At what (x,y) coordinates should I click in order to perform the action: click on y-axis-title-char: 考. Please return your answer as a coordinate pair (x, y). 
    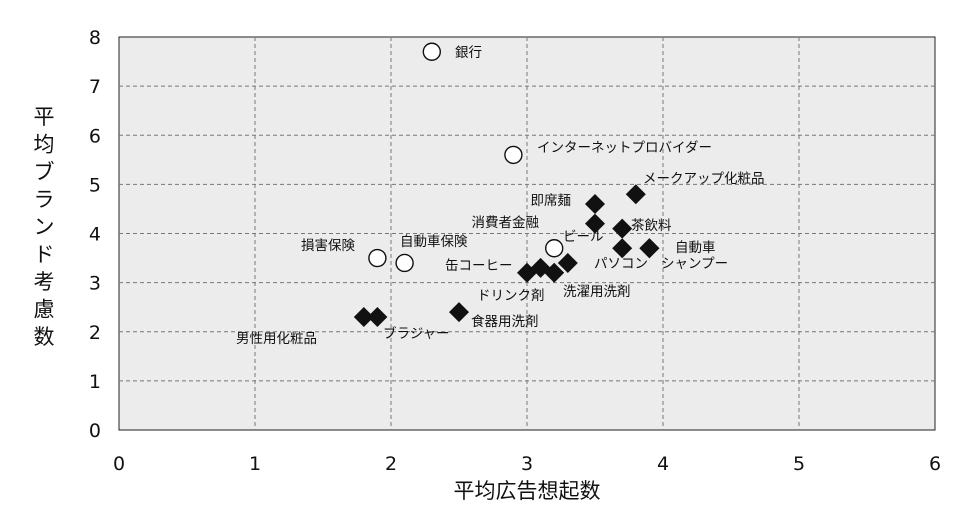
    Looking at the image, I should click on (44, 282).